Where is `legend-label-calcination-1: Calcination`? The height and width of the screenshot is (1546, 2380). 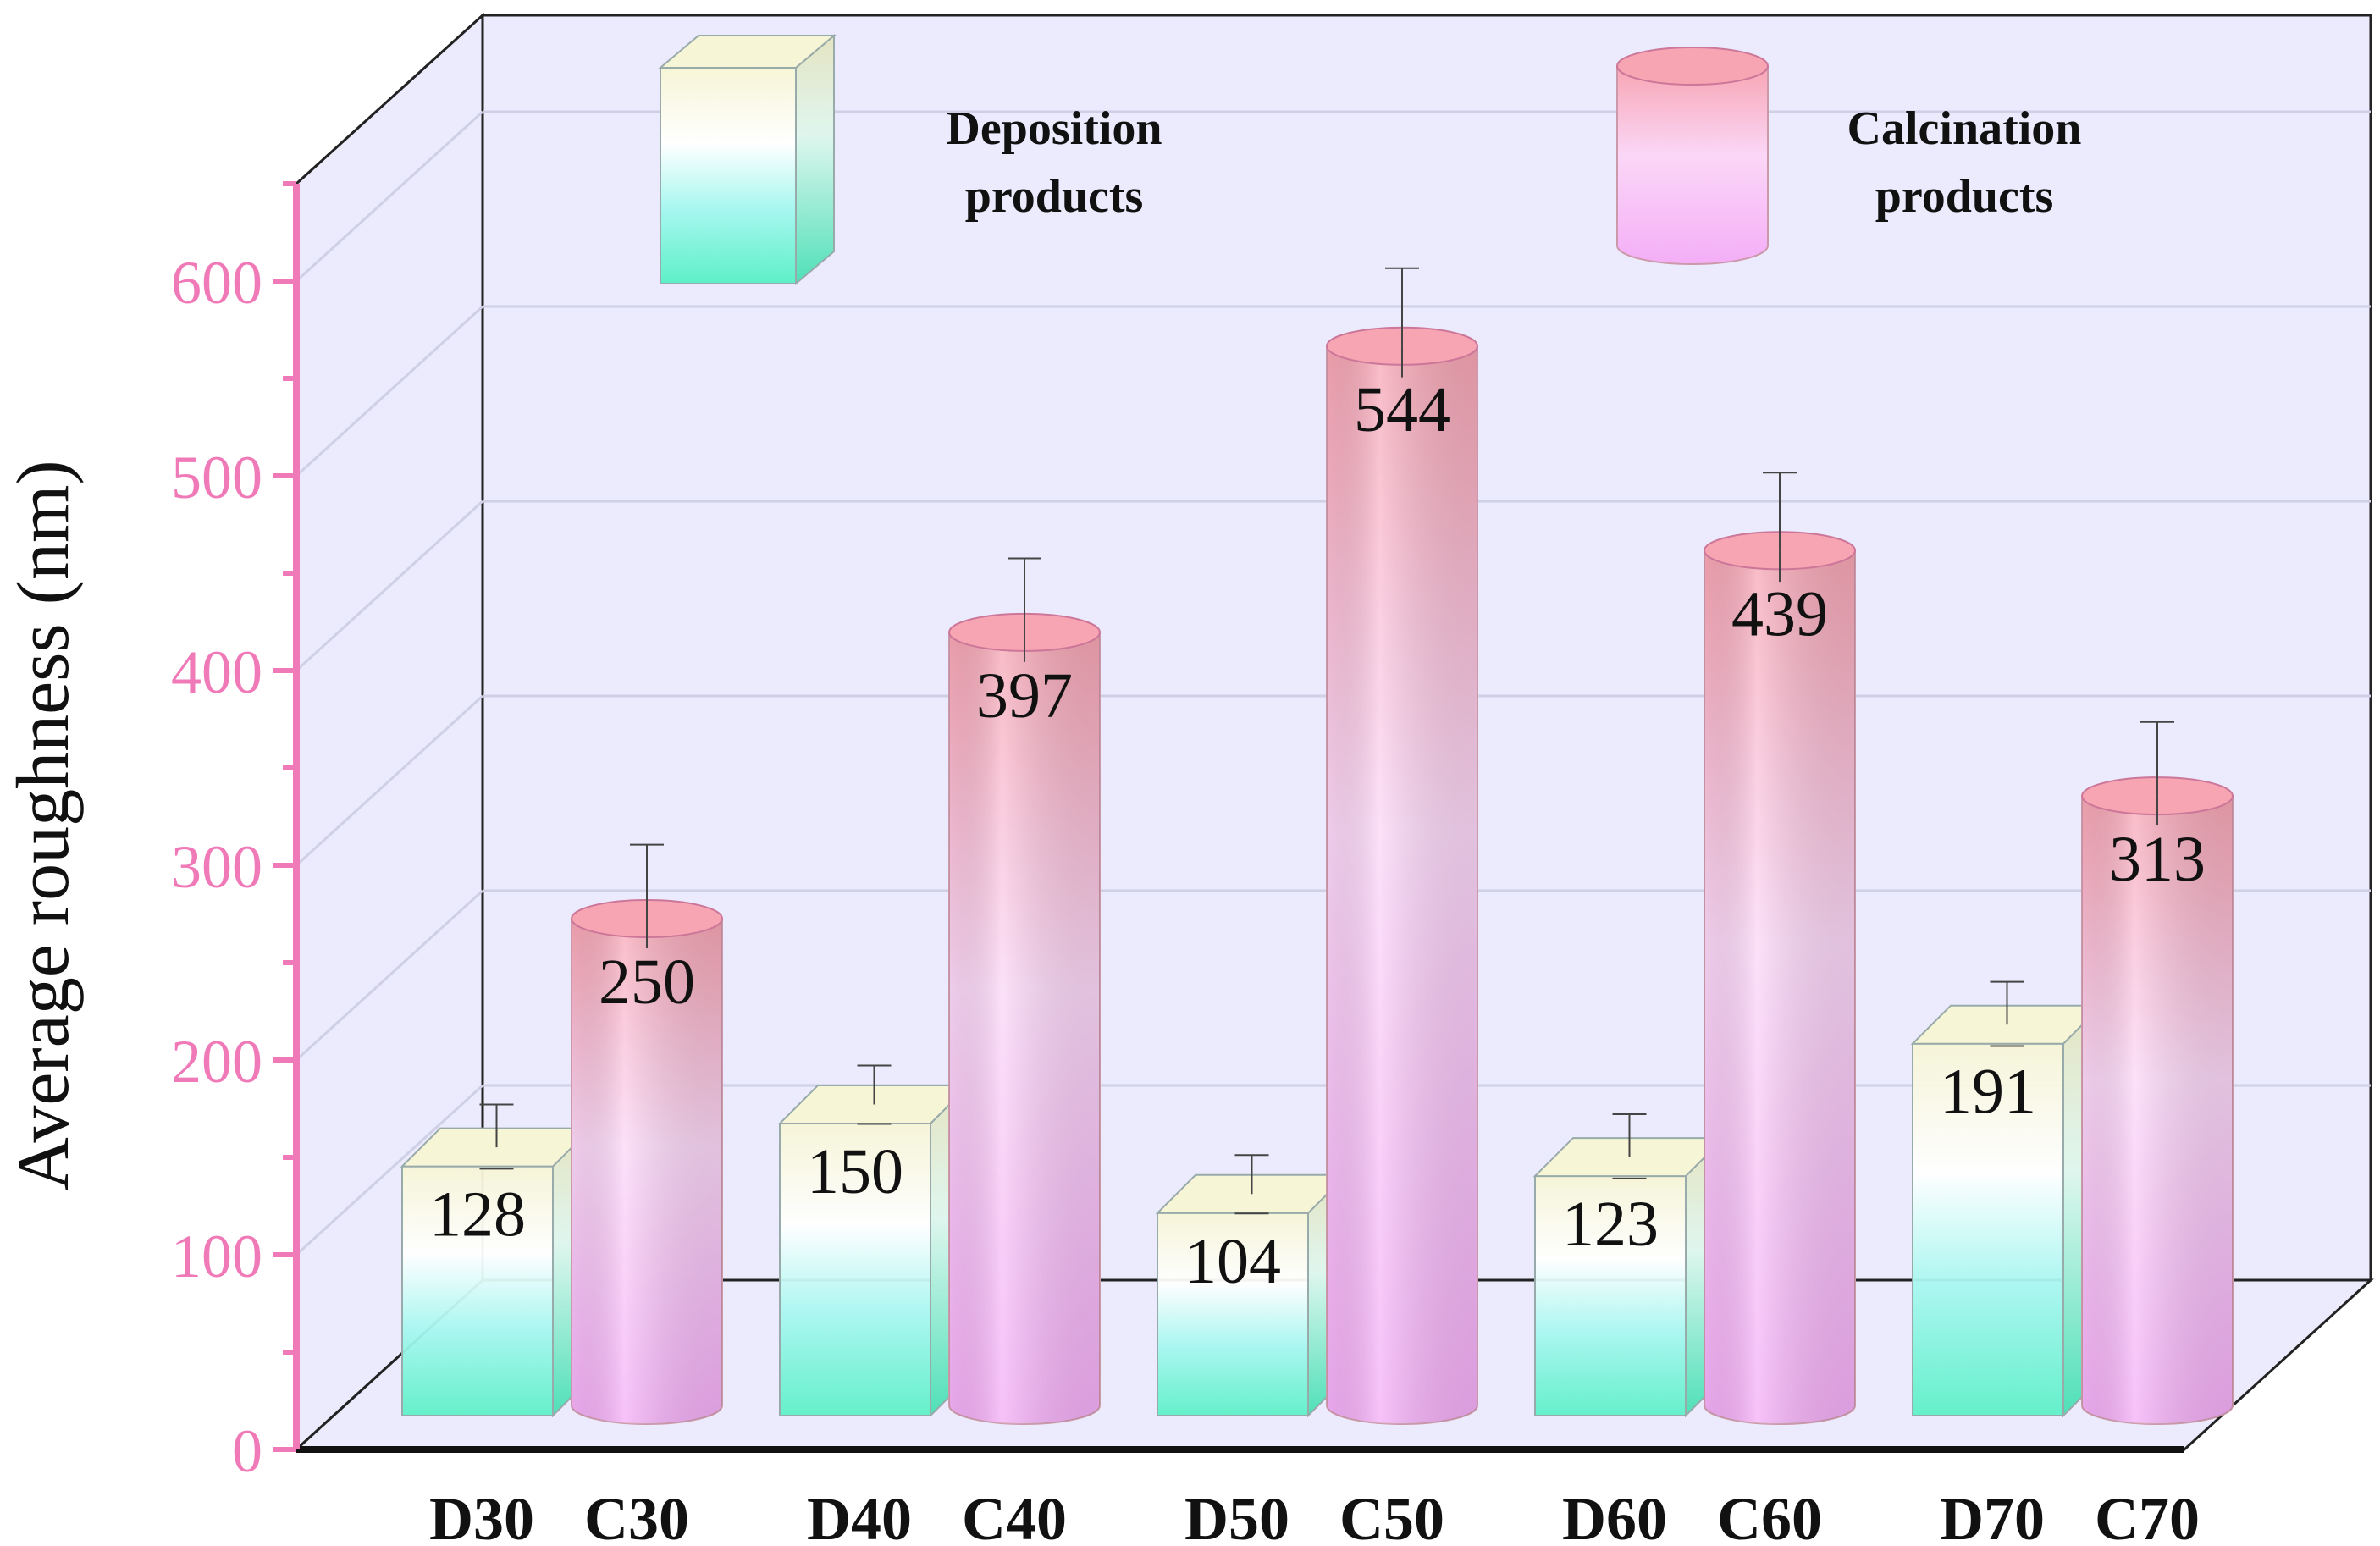 legend-label-calcination-1: Calcination is located at coordinates (1965, 129).